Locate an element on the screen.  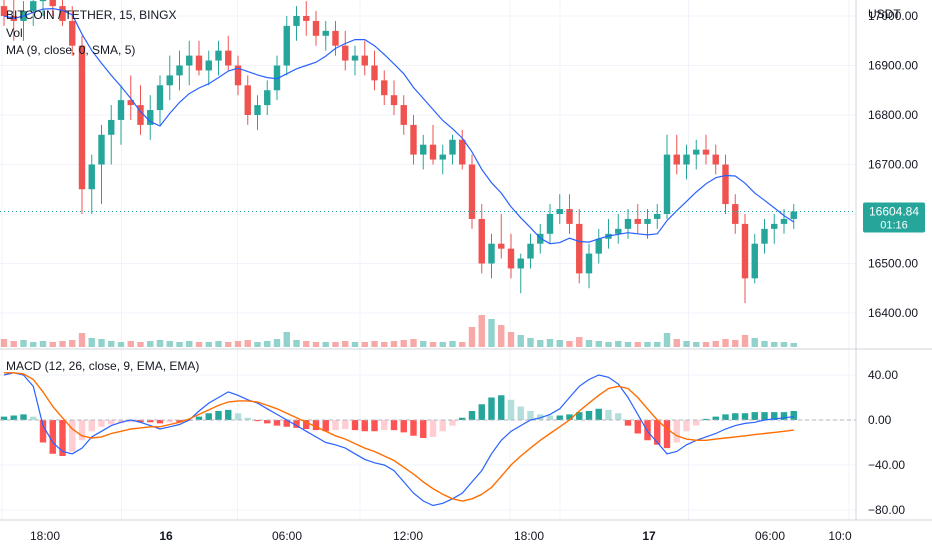
volume-bars is located at coordinates (398, 331).